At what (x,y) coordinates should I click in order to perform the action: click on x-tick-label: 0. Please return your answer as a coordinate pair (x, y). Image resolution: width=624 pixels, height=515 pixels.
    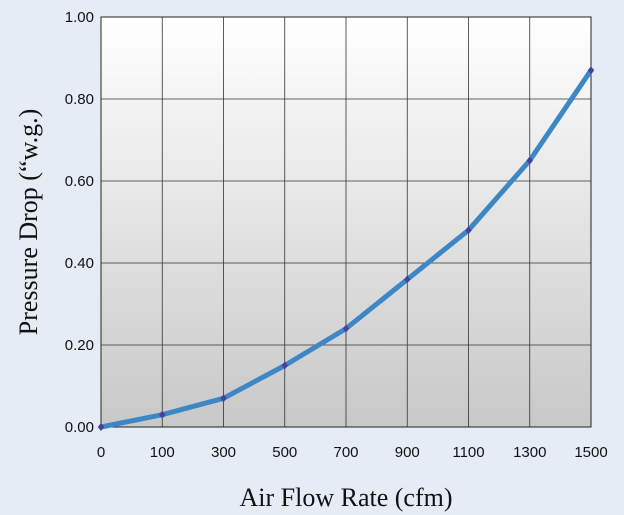
    Looking at the image, I should click on (101, 452).